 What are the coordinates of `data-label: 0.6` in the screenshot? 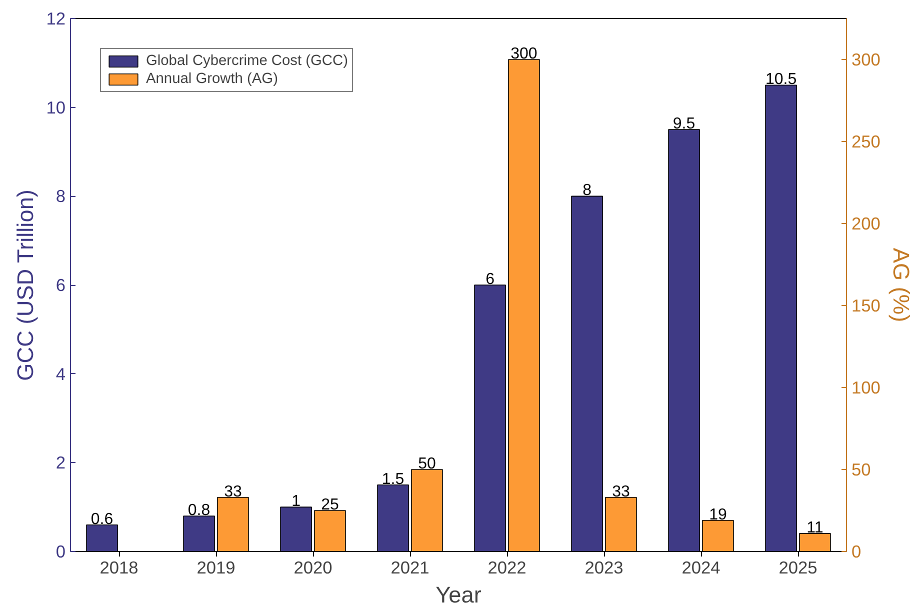 It's located at (102, 519).